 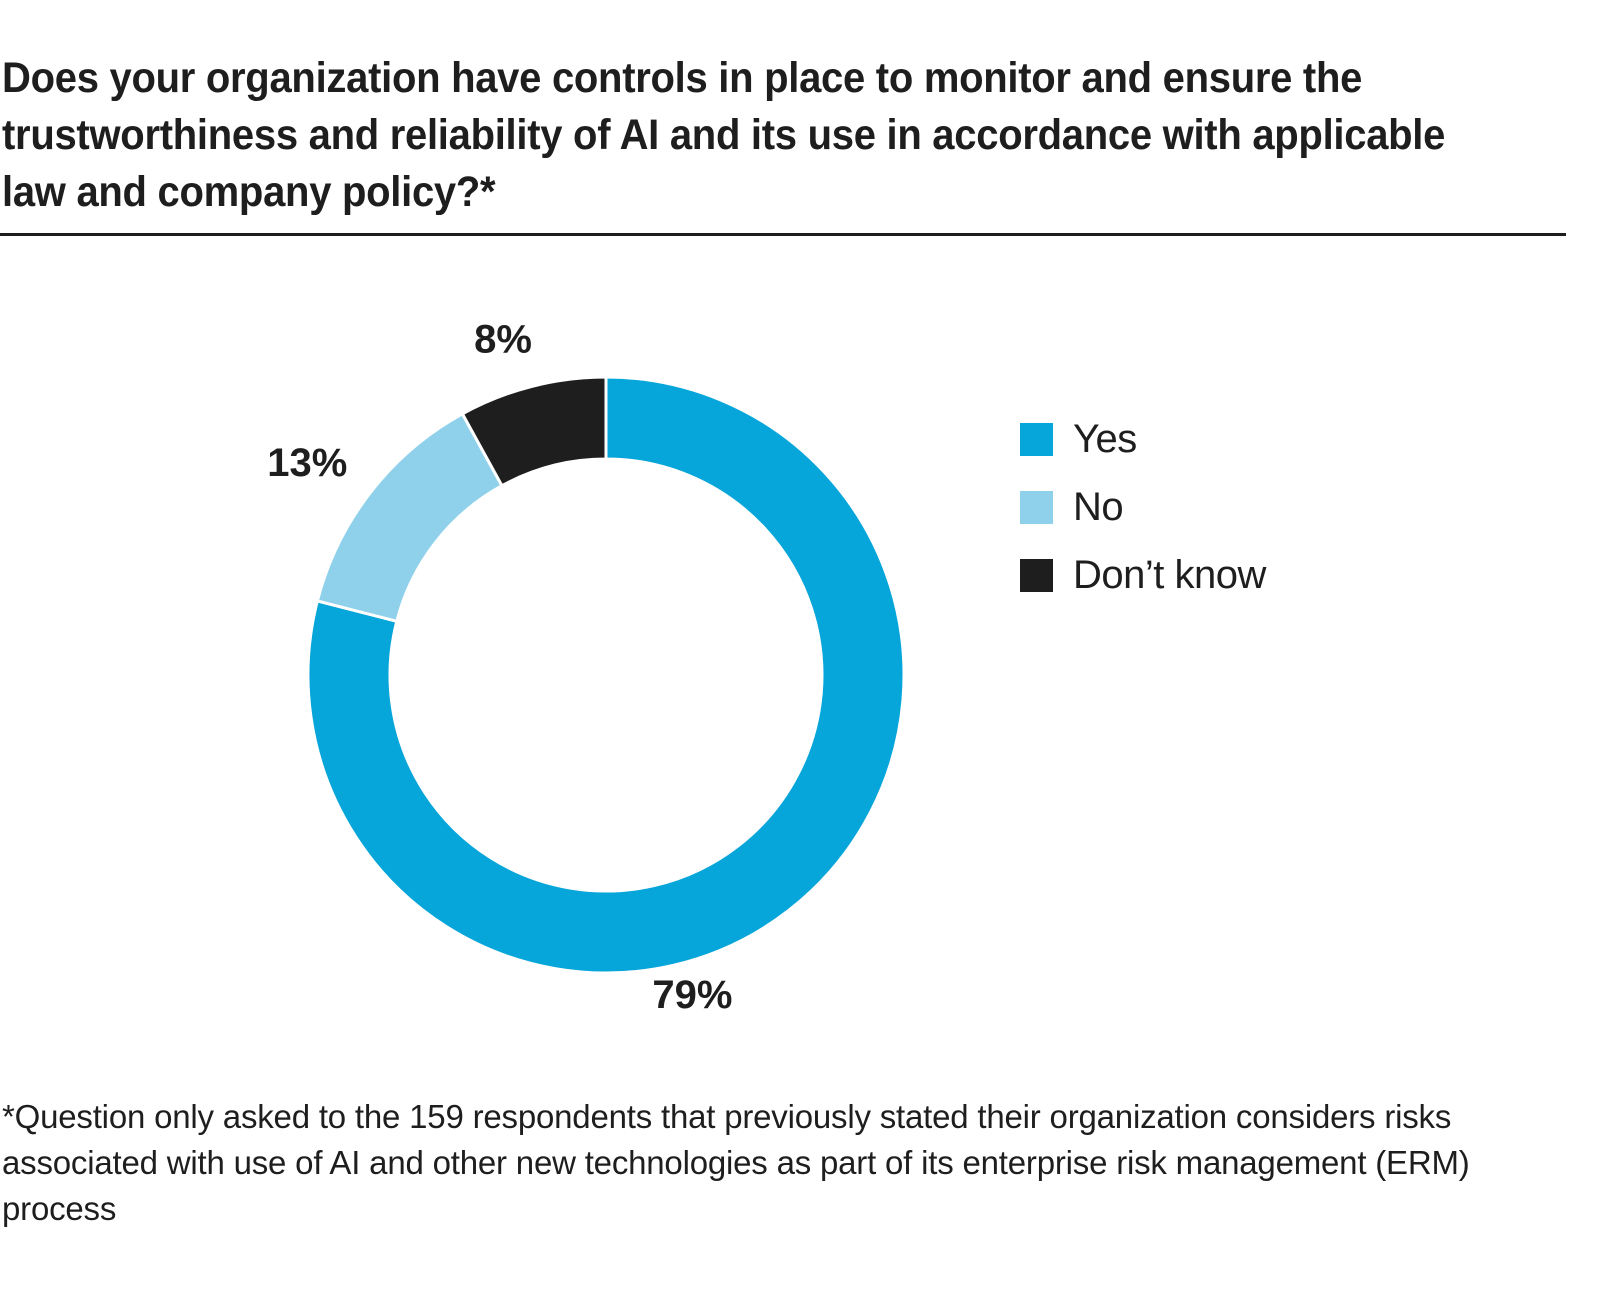 I want to click on data-label-don-t-know: 8%, so click(x=503, y=339).